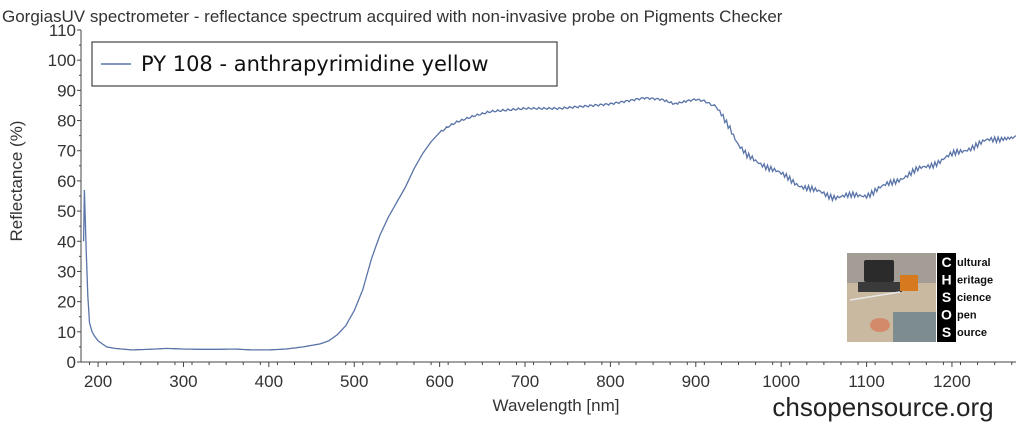 The image size is (1024, 427). I want to click on logo-words: ultural eritage cience pen ource, so click(975, 298).